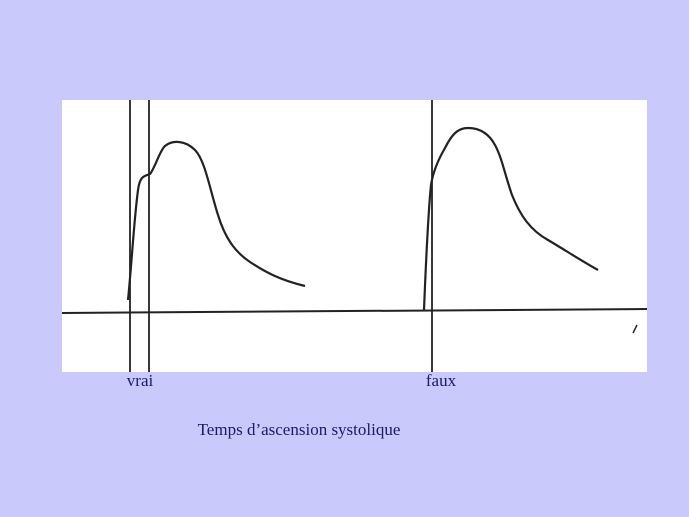 Image resolution: width=689 pixels, height=517 pixels. What do you see at coordinates (441, 380) in the screenshot?
I see `label-faux: faux` at bounding box center [441, 380].